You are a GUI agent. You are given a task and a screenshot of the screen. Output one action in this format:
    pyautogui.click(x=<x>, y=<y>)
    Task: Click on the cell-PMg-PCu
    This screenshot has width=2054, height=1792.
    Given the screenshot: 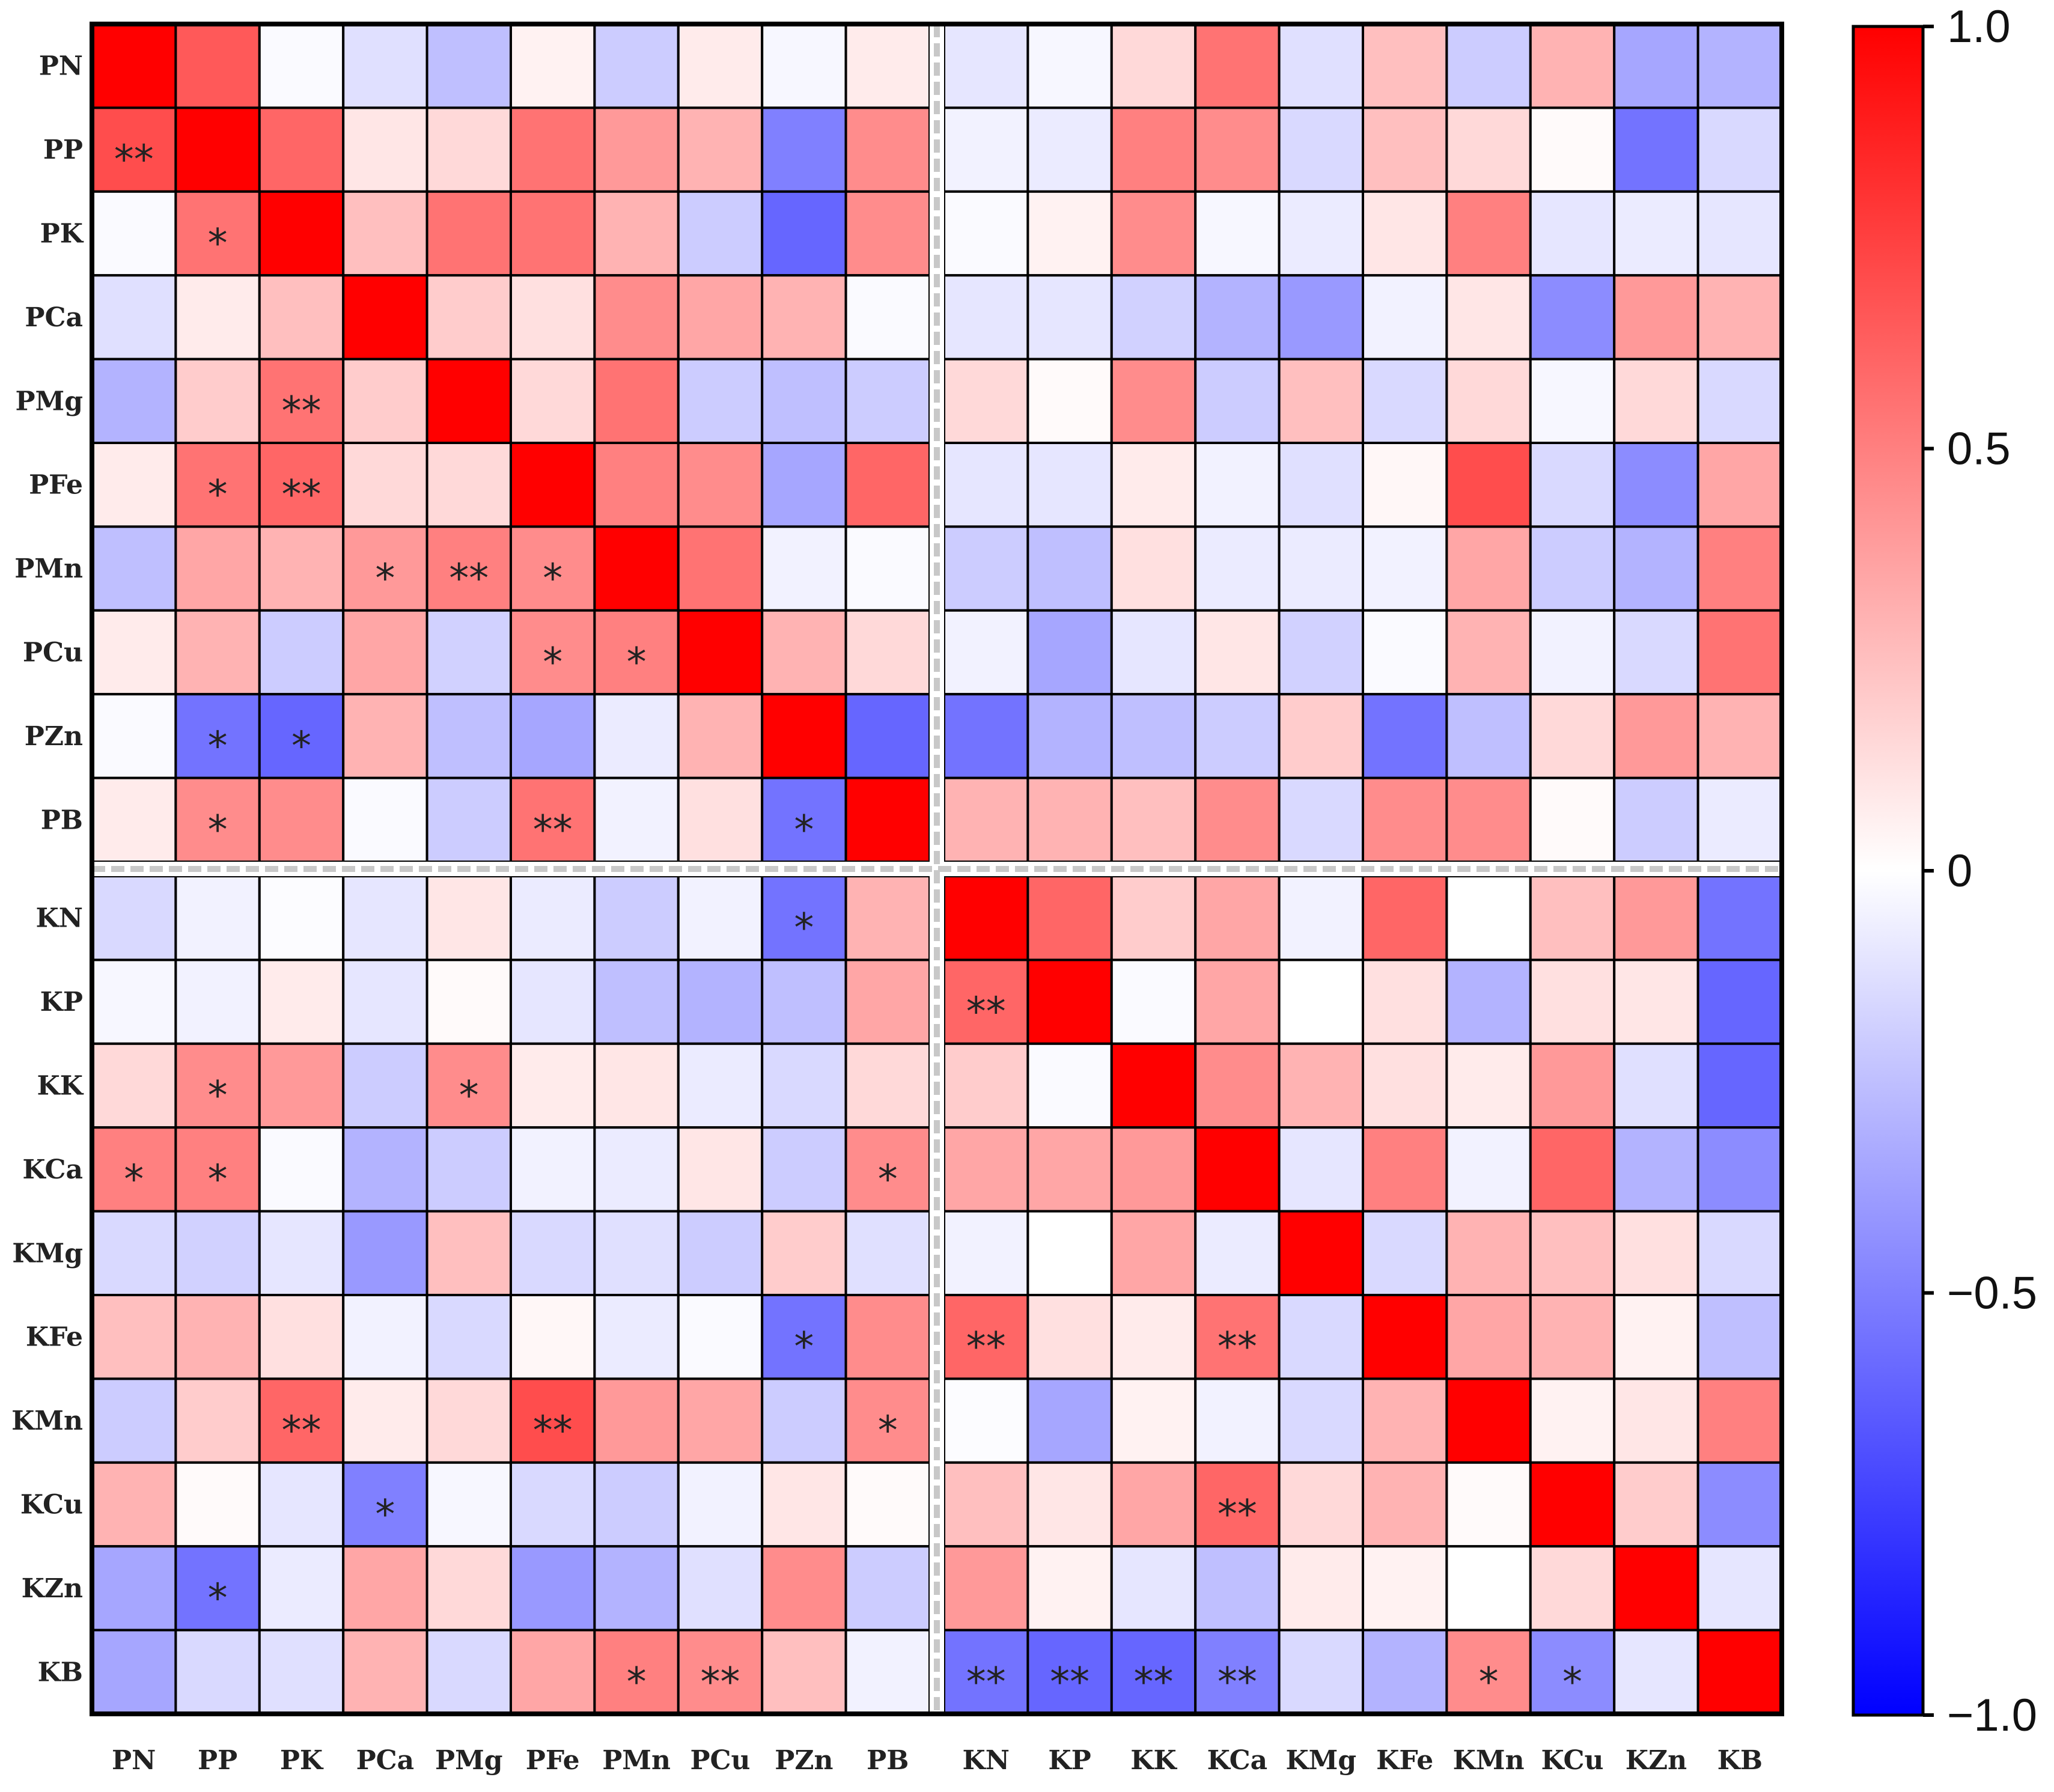 What is the action you would take?
    pyautogui.click(x=720, y=401)
    